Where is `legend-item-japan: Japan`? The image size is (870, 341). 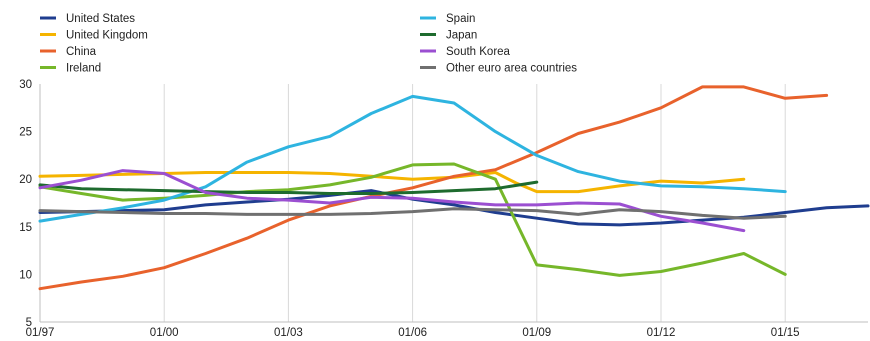 legend-item-japan: Japan is located at coordinates (448, 36).